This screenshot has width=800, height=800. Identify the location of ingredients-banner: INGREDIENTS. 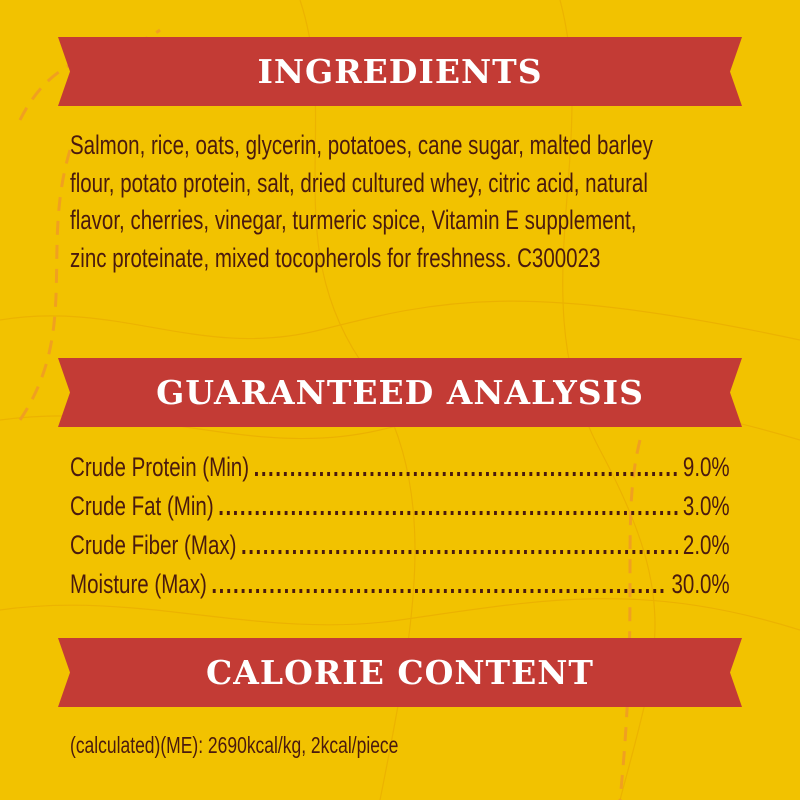
(400, 71).